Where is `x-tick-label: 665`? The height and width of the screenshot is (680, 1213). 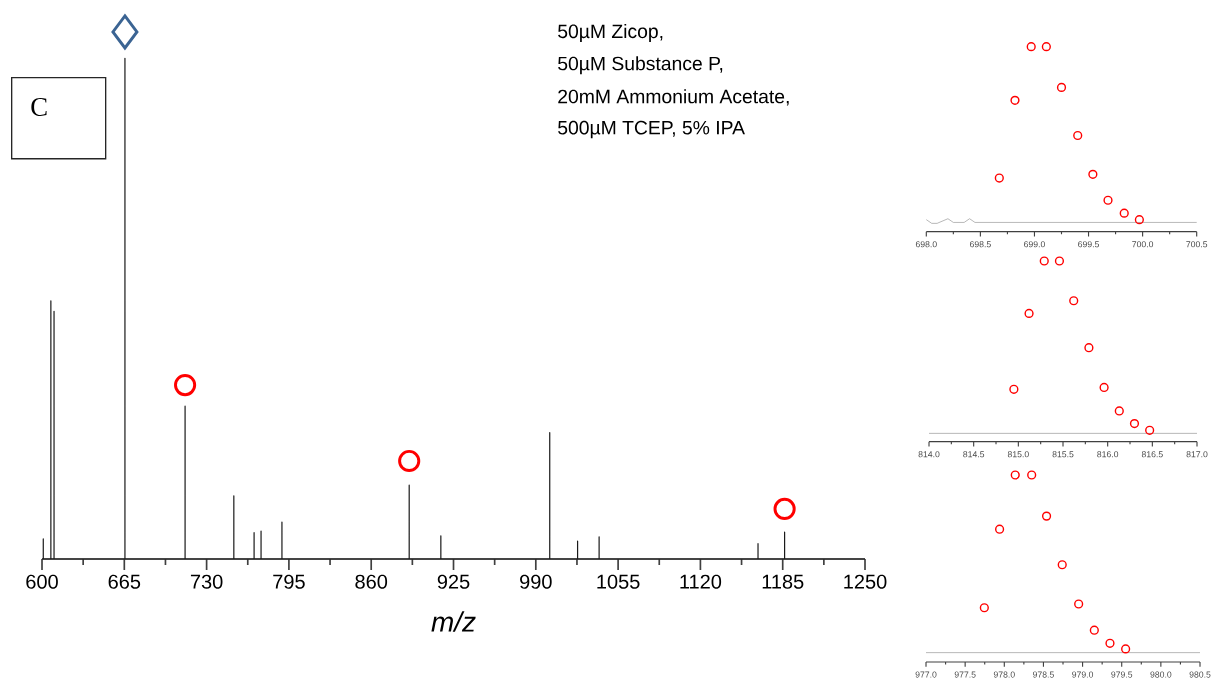
x-tick-label: 665 is located at coordinates (124, 581).